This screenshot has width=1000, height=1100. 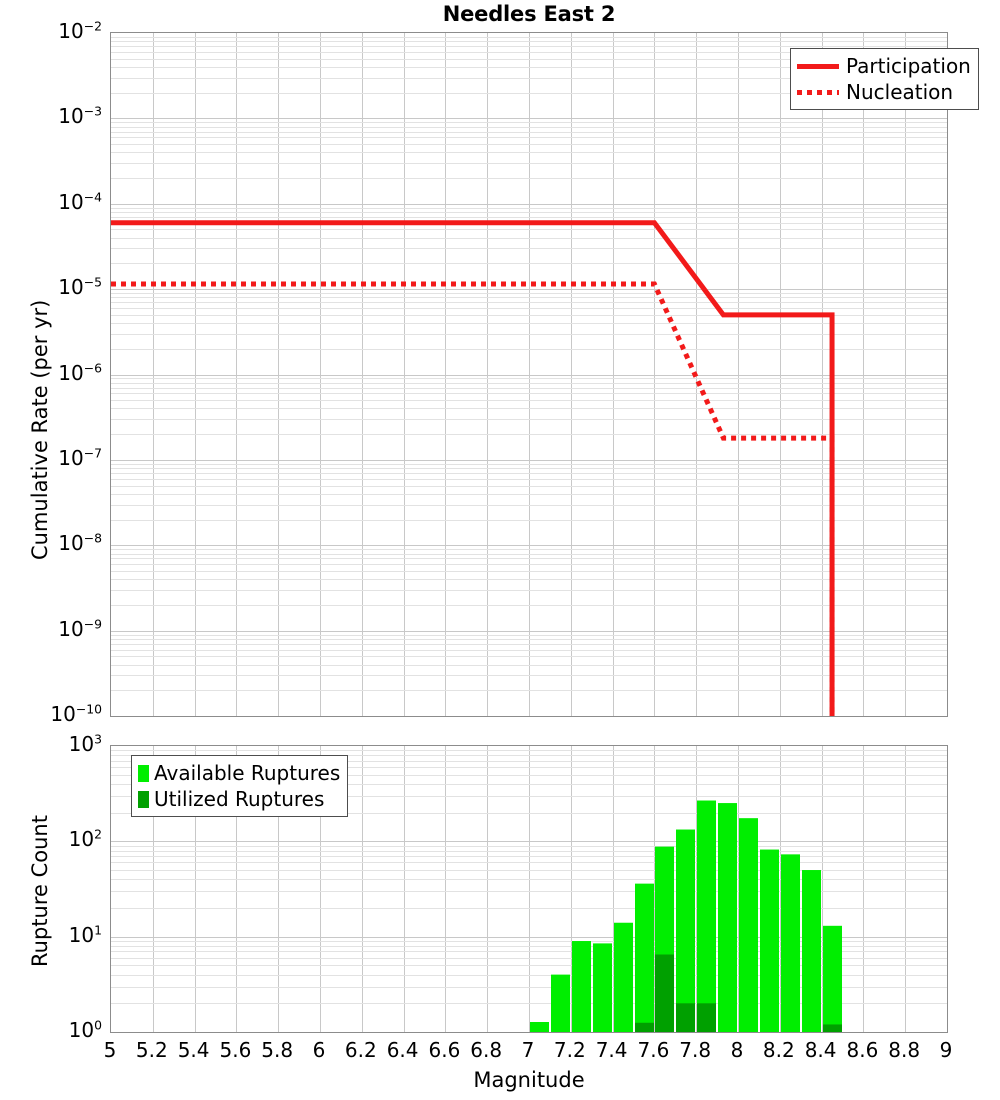 I want to click on y-tick-top-2: 10⁻⁴, so click(x=80, y=201).